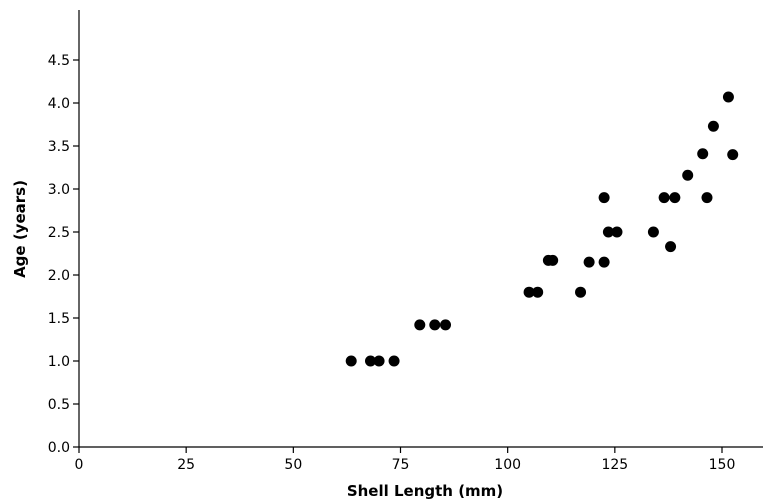 The height and width of the screenshot is (504, 765). Describe the element at coordinates (507, 465) in the screenshot. I see `x-tick-label: 100` at that location.